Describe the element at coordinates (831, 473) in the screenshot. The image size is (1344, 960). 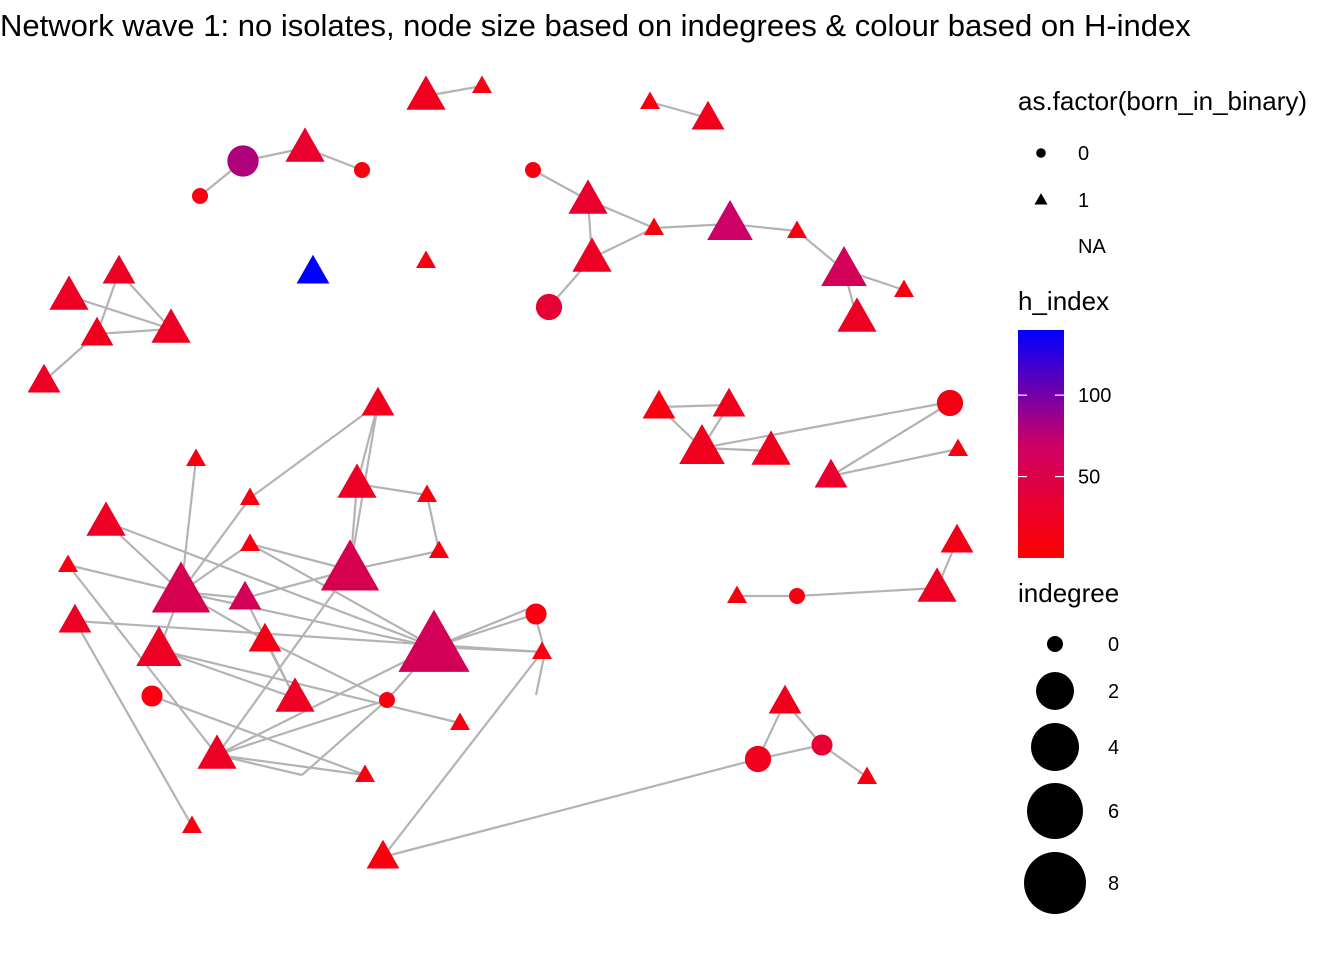
I see `node-n31` at that location.